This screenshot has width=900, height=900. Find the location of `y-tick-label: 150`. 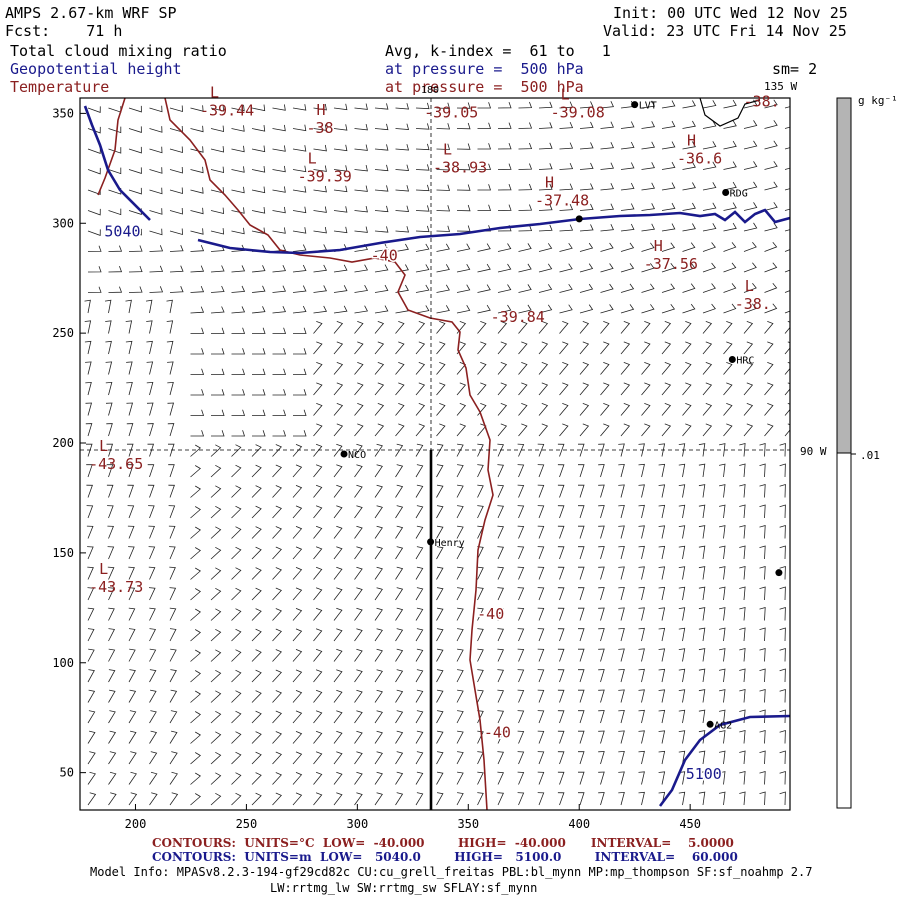

y-tick-label: 150 is located at coordinates (63, 553).